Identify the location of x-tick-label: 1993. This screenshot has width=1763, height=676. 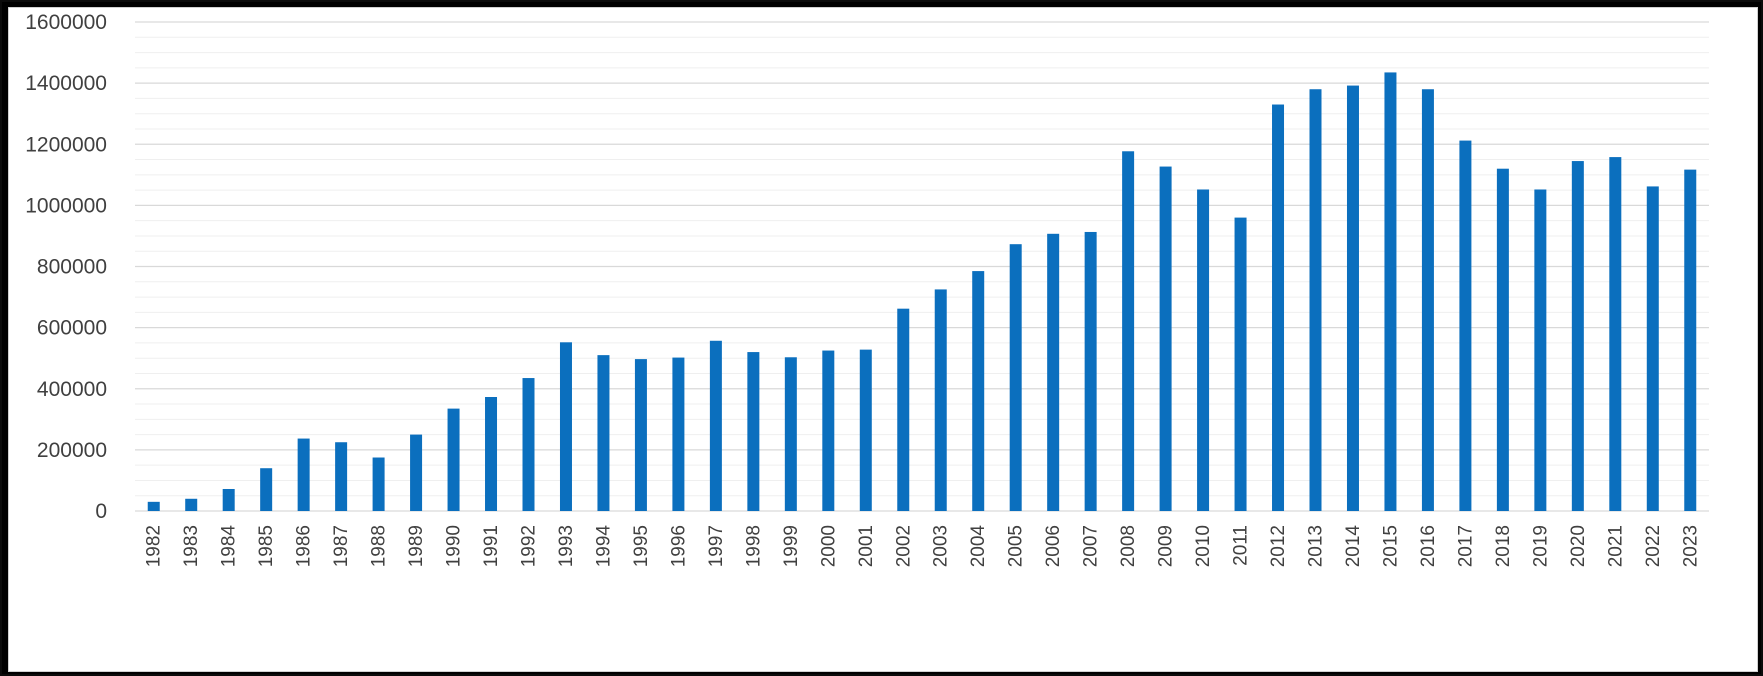
(566, 546).